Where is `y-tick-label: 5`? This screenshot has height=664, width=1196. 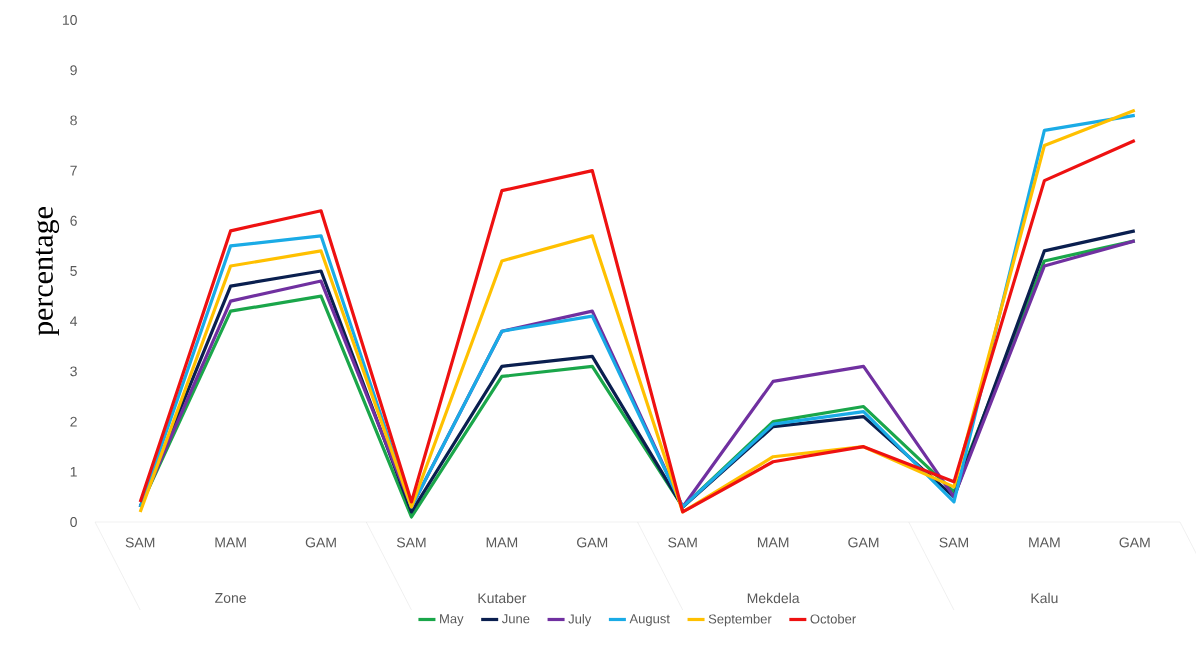
y-tick-label: 5 is located at coordinates (73, 271).